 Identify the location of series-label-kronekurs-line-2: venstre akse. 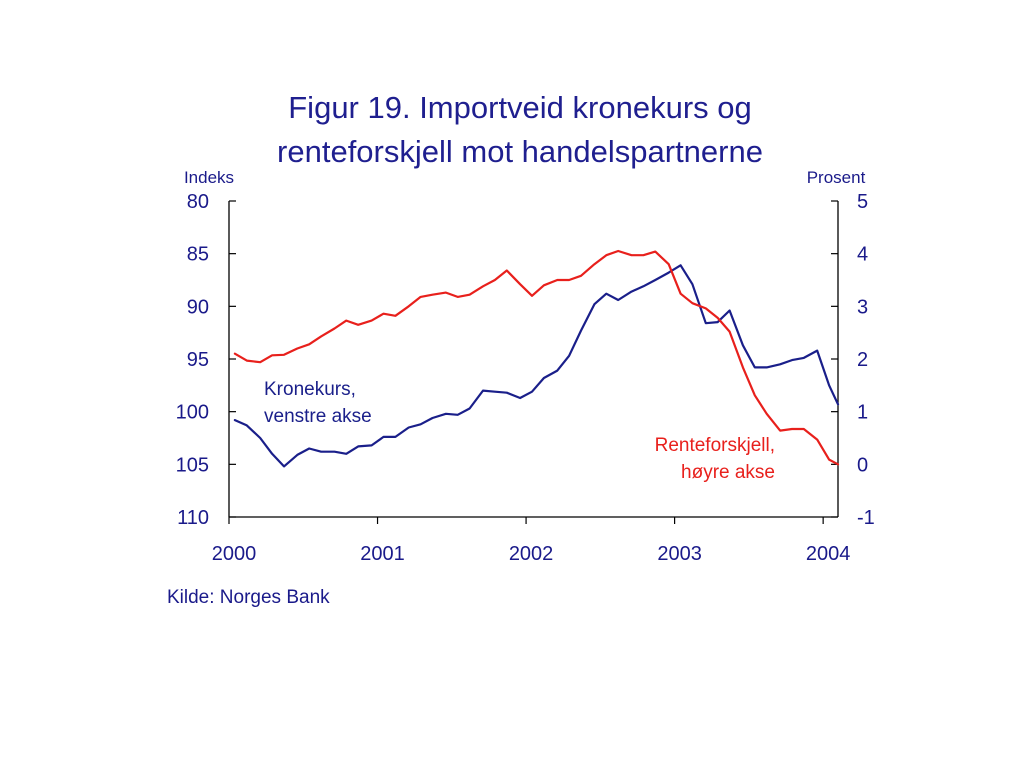
(318, 416).